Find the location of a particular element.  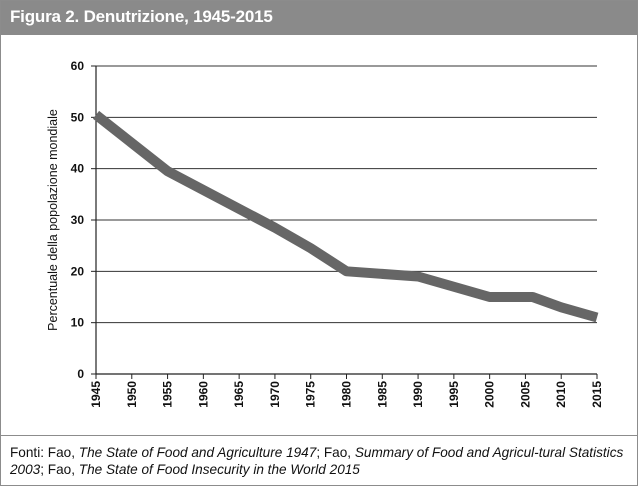

source-segment: Summary of Food and Agricul- is located at coordinates (446, 452).